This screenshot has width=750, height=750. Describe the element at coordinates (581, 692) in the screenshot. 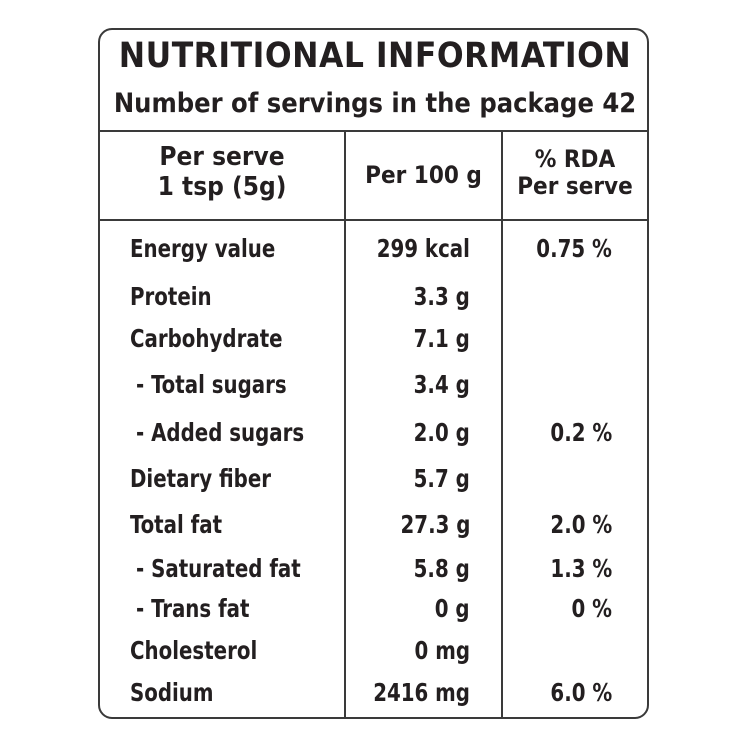

I see `nutrient-rda: 6.0 %` at that location.